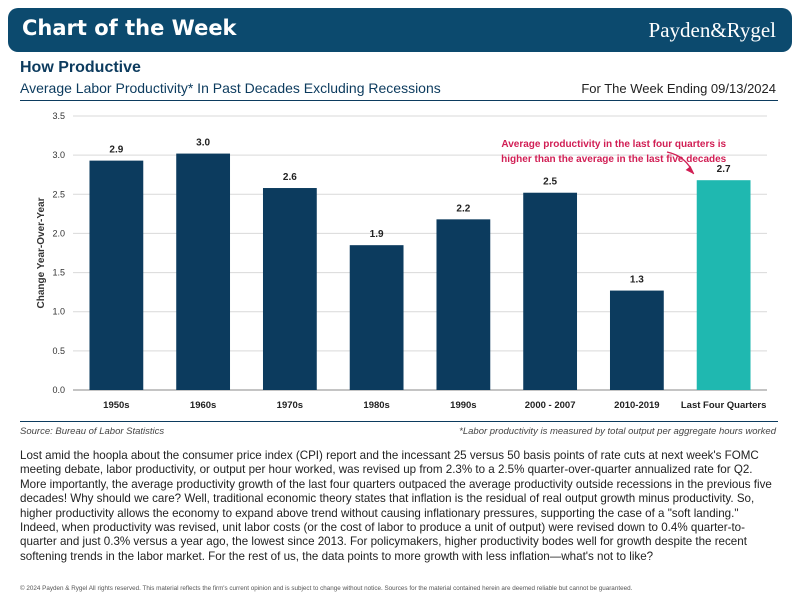 Image resolution: width=800 pixels, height=600 pixels. What do you see at coordinates (678, 88) in the screenshot?
I see `week-ending: For The Week Ending 09/13/2024` at bounding box center [678, 88].